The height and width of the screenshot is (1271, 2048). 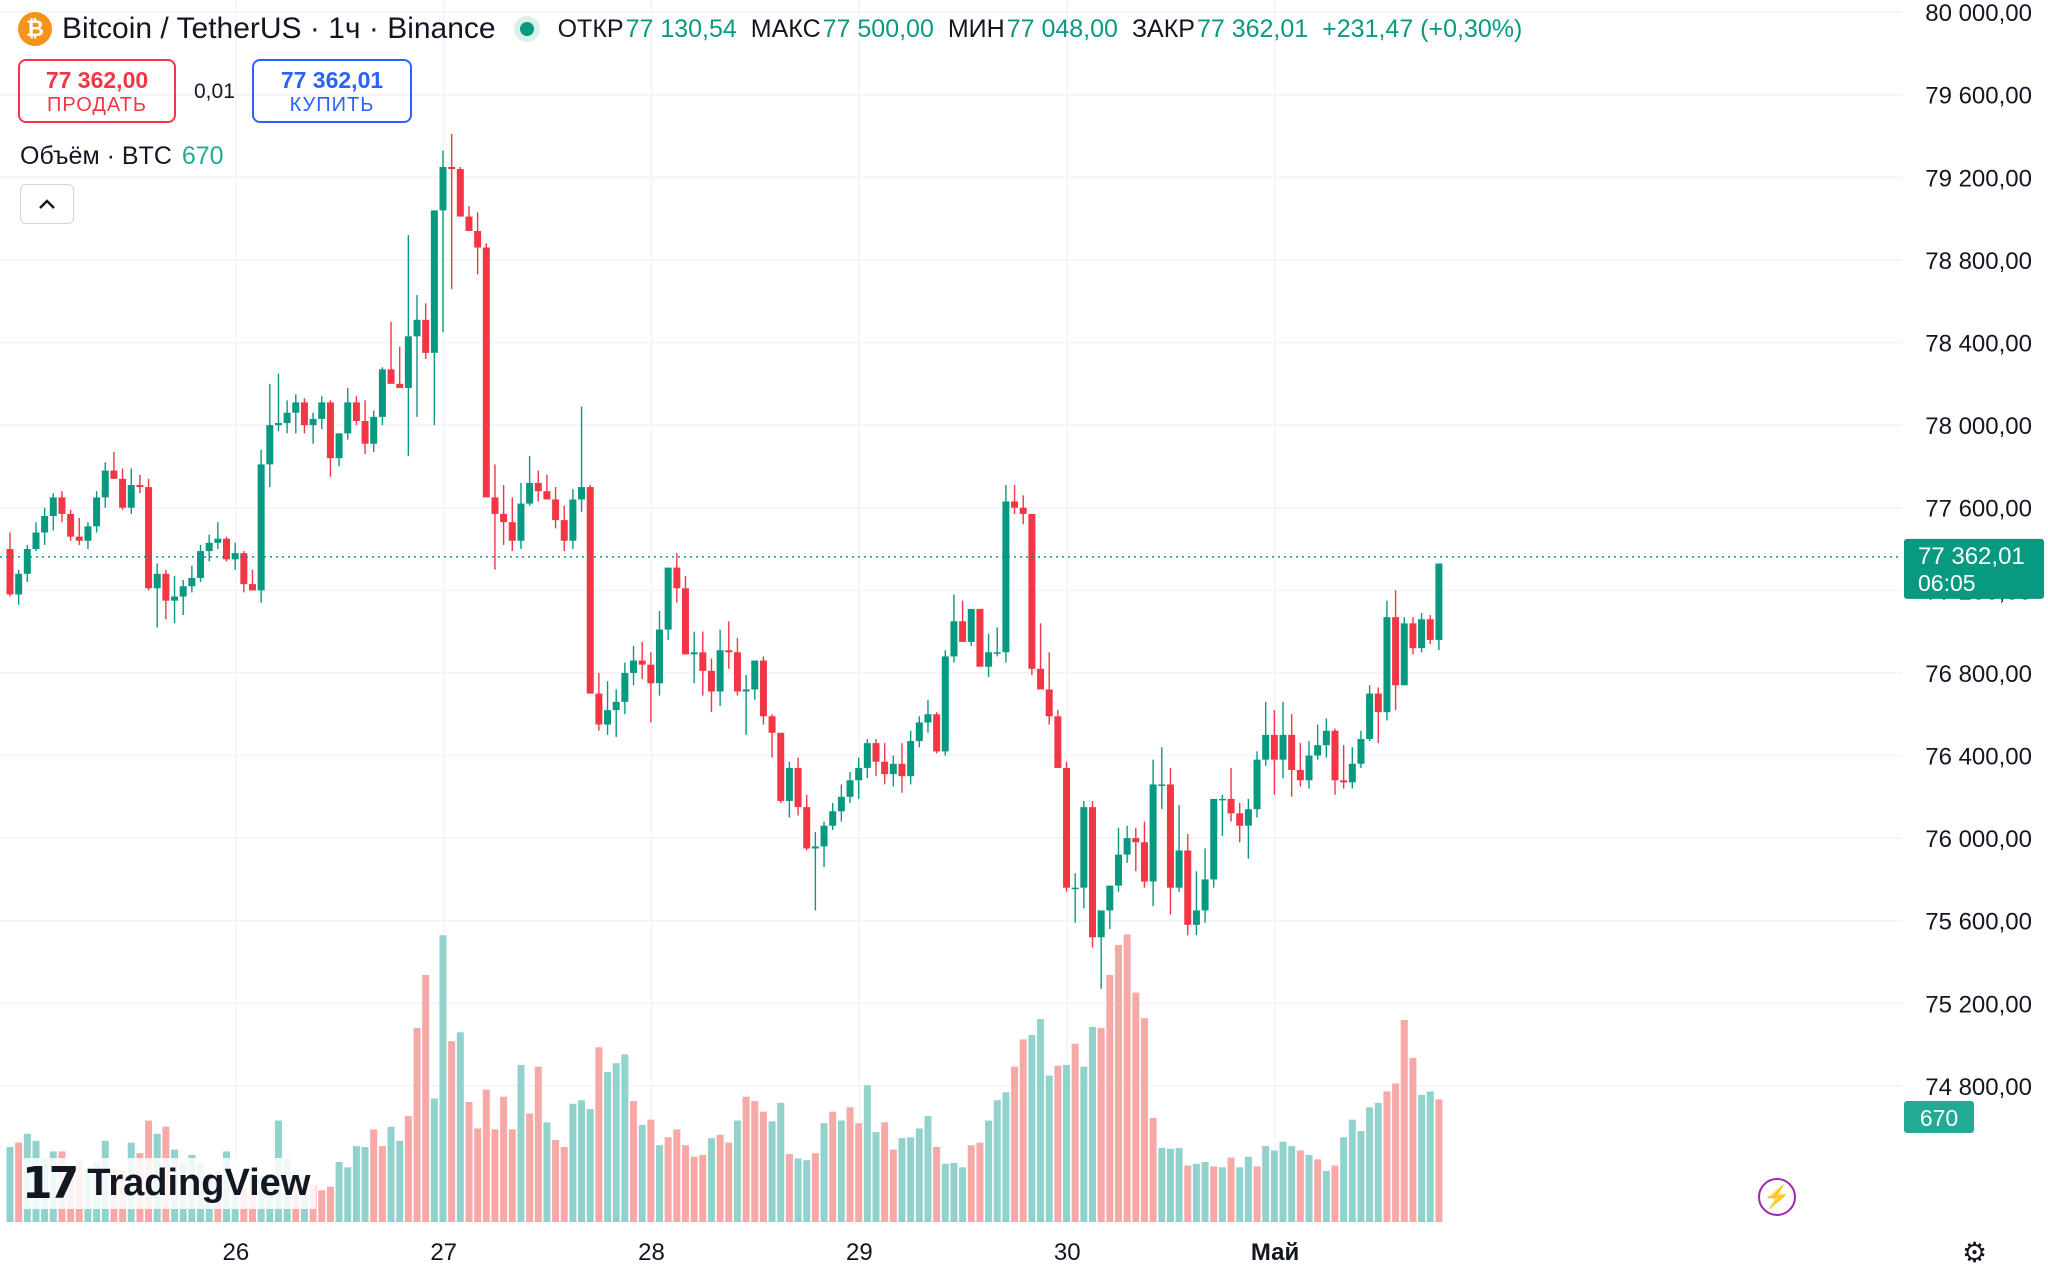 I want to click on sell-button: 77 362,00 ПРОДАТЬ, so click(x=97, y=91).